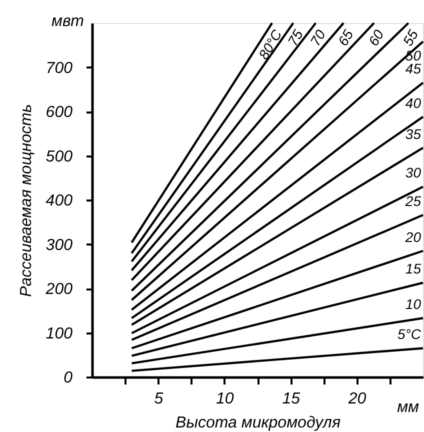 Image resolution: width=424 pixels, height=432 pixels. Describe the element at coordinates (413, 68) in the screenshot. I see `series-label: 45` at that location.